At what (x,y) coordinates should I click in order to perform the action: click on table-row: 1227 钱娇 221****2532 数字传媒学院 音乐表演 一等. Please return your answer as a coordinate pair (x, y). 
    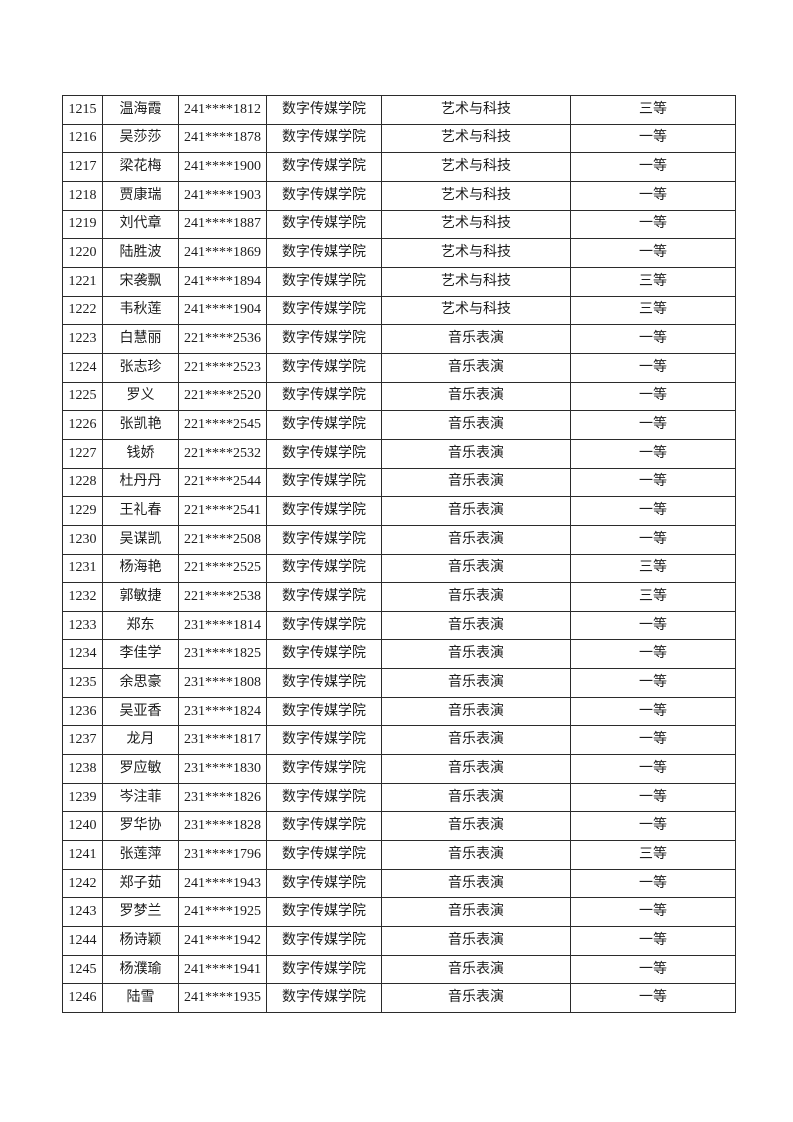
    Looking at the image, I should click on (399, 453).